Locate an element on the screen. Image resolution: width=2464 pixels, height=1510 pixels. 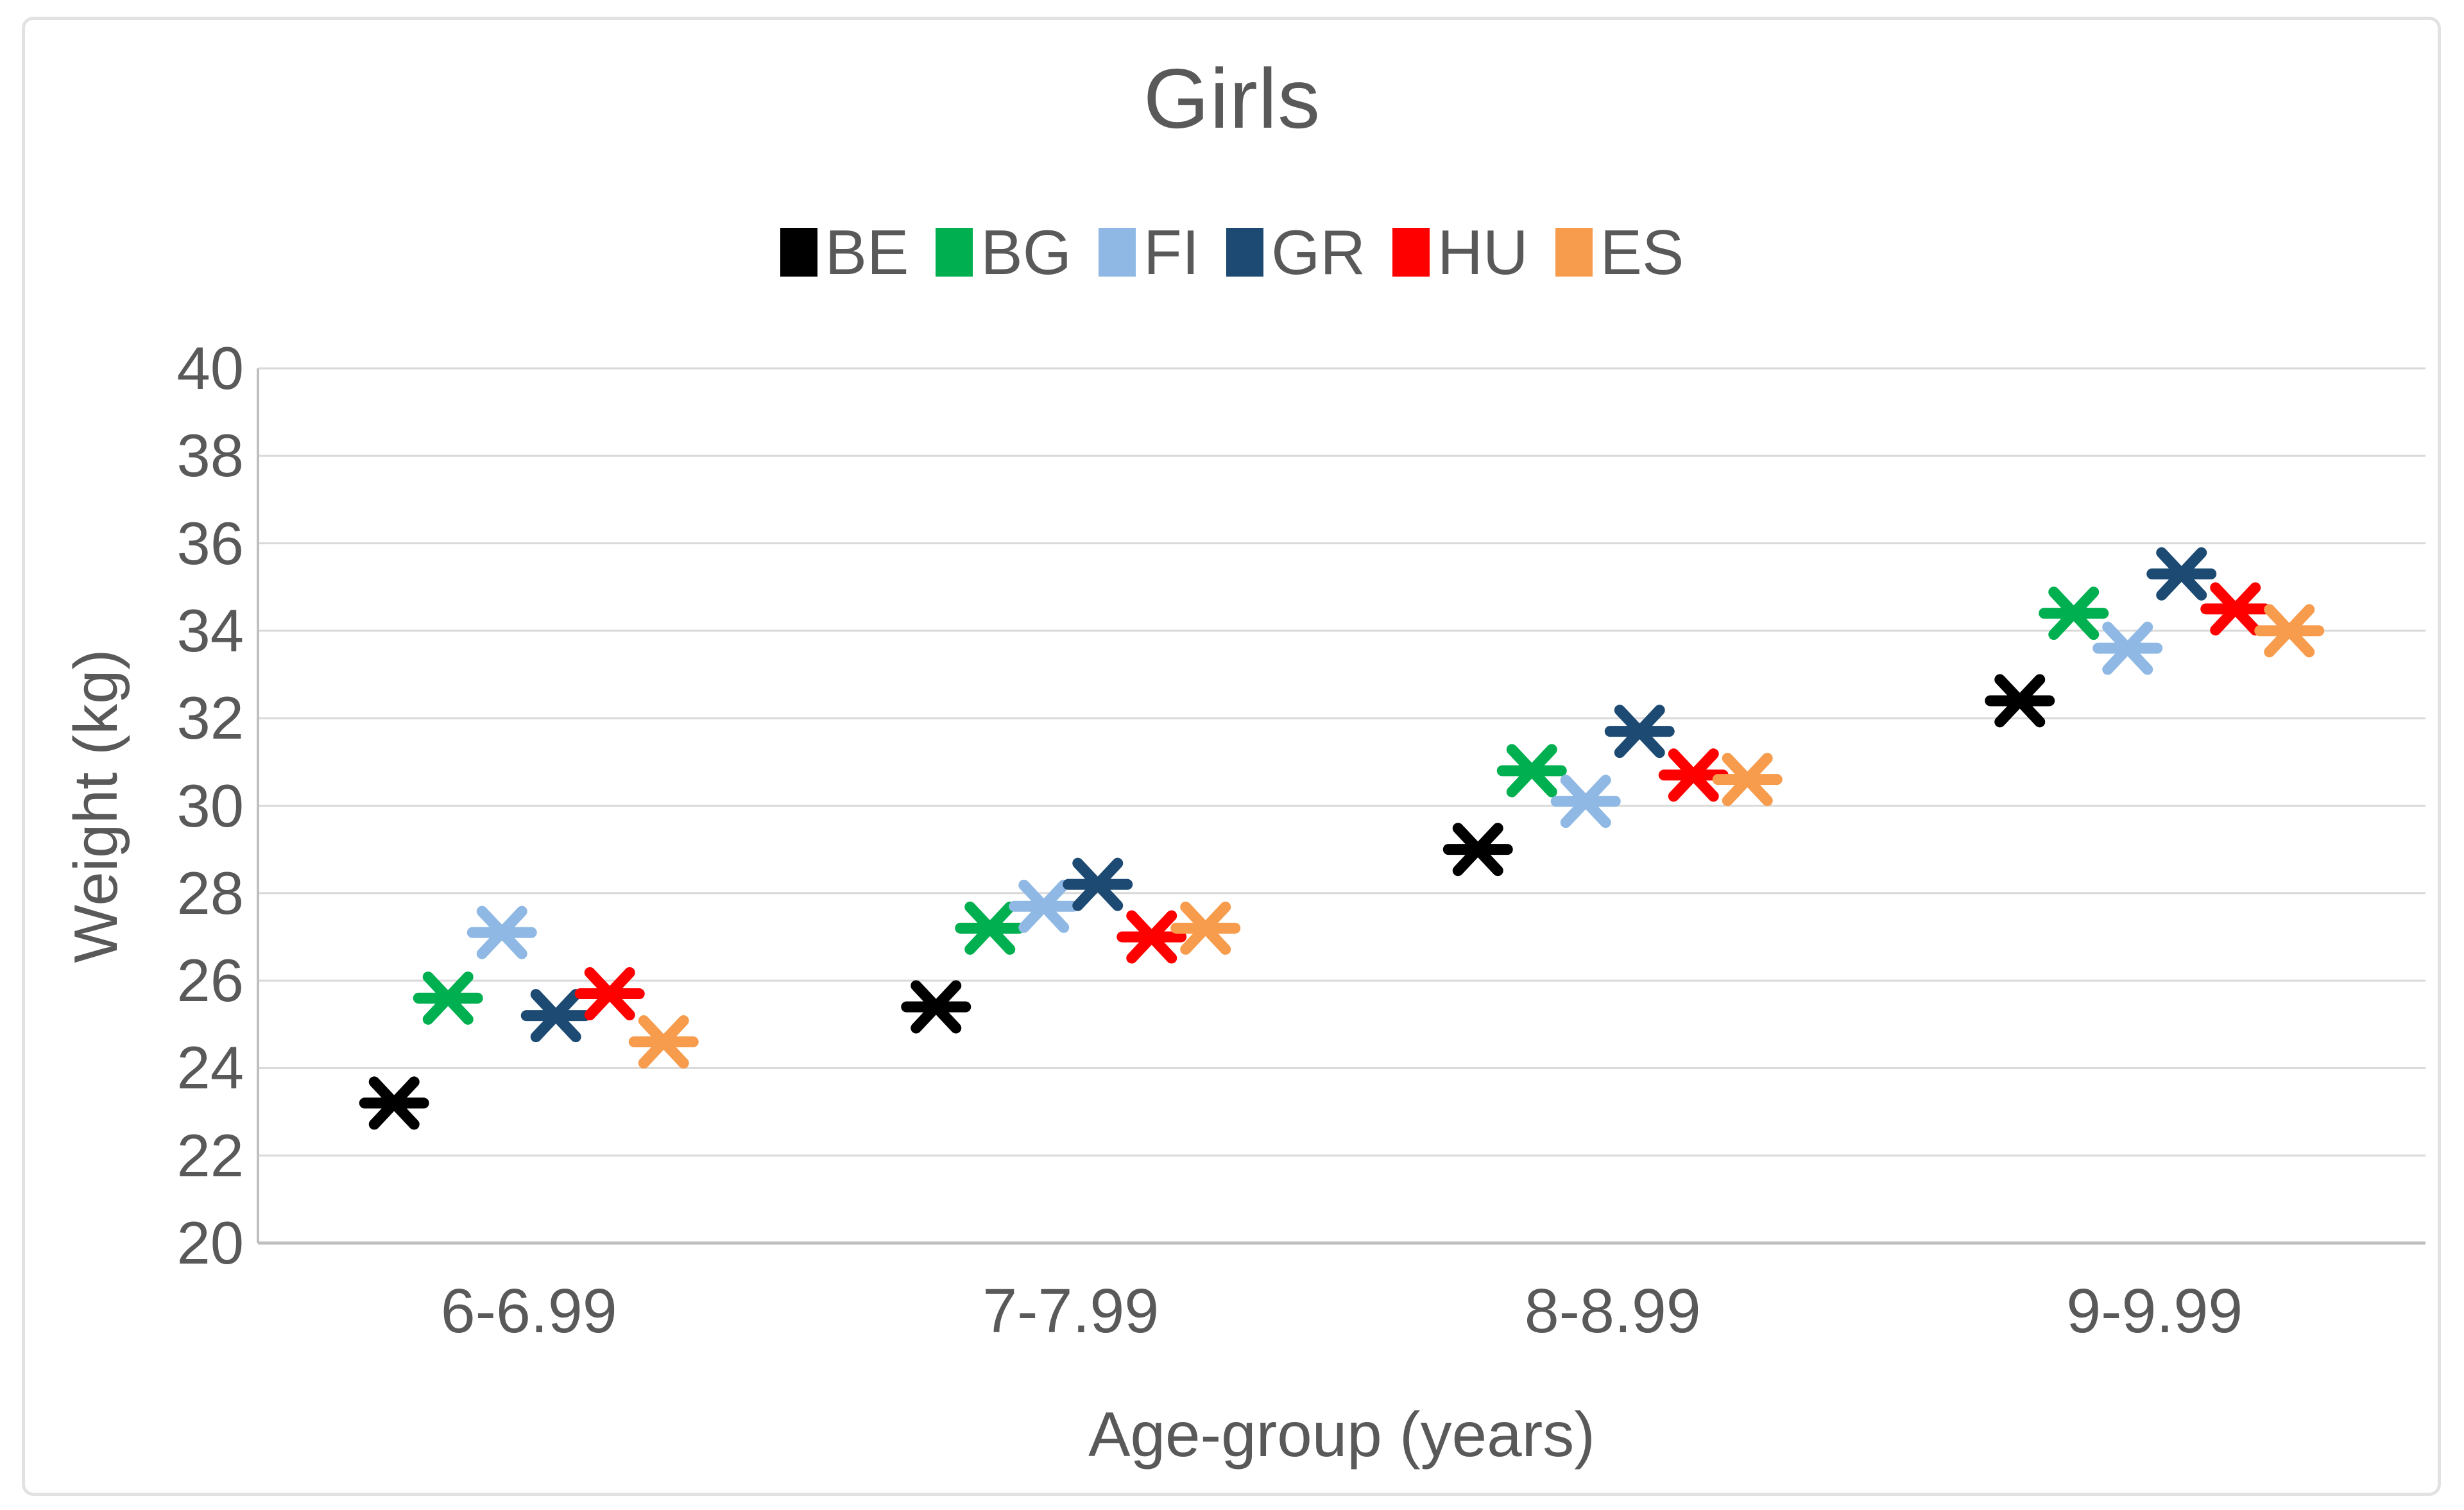
legend-swatch-FI is located at coordinates (1117, 252).